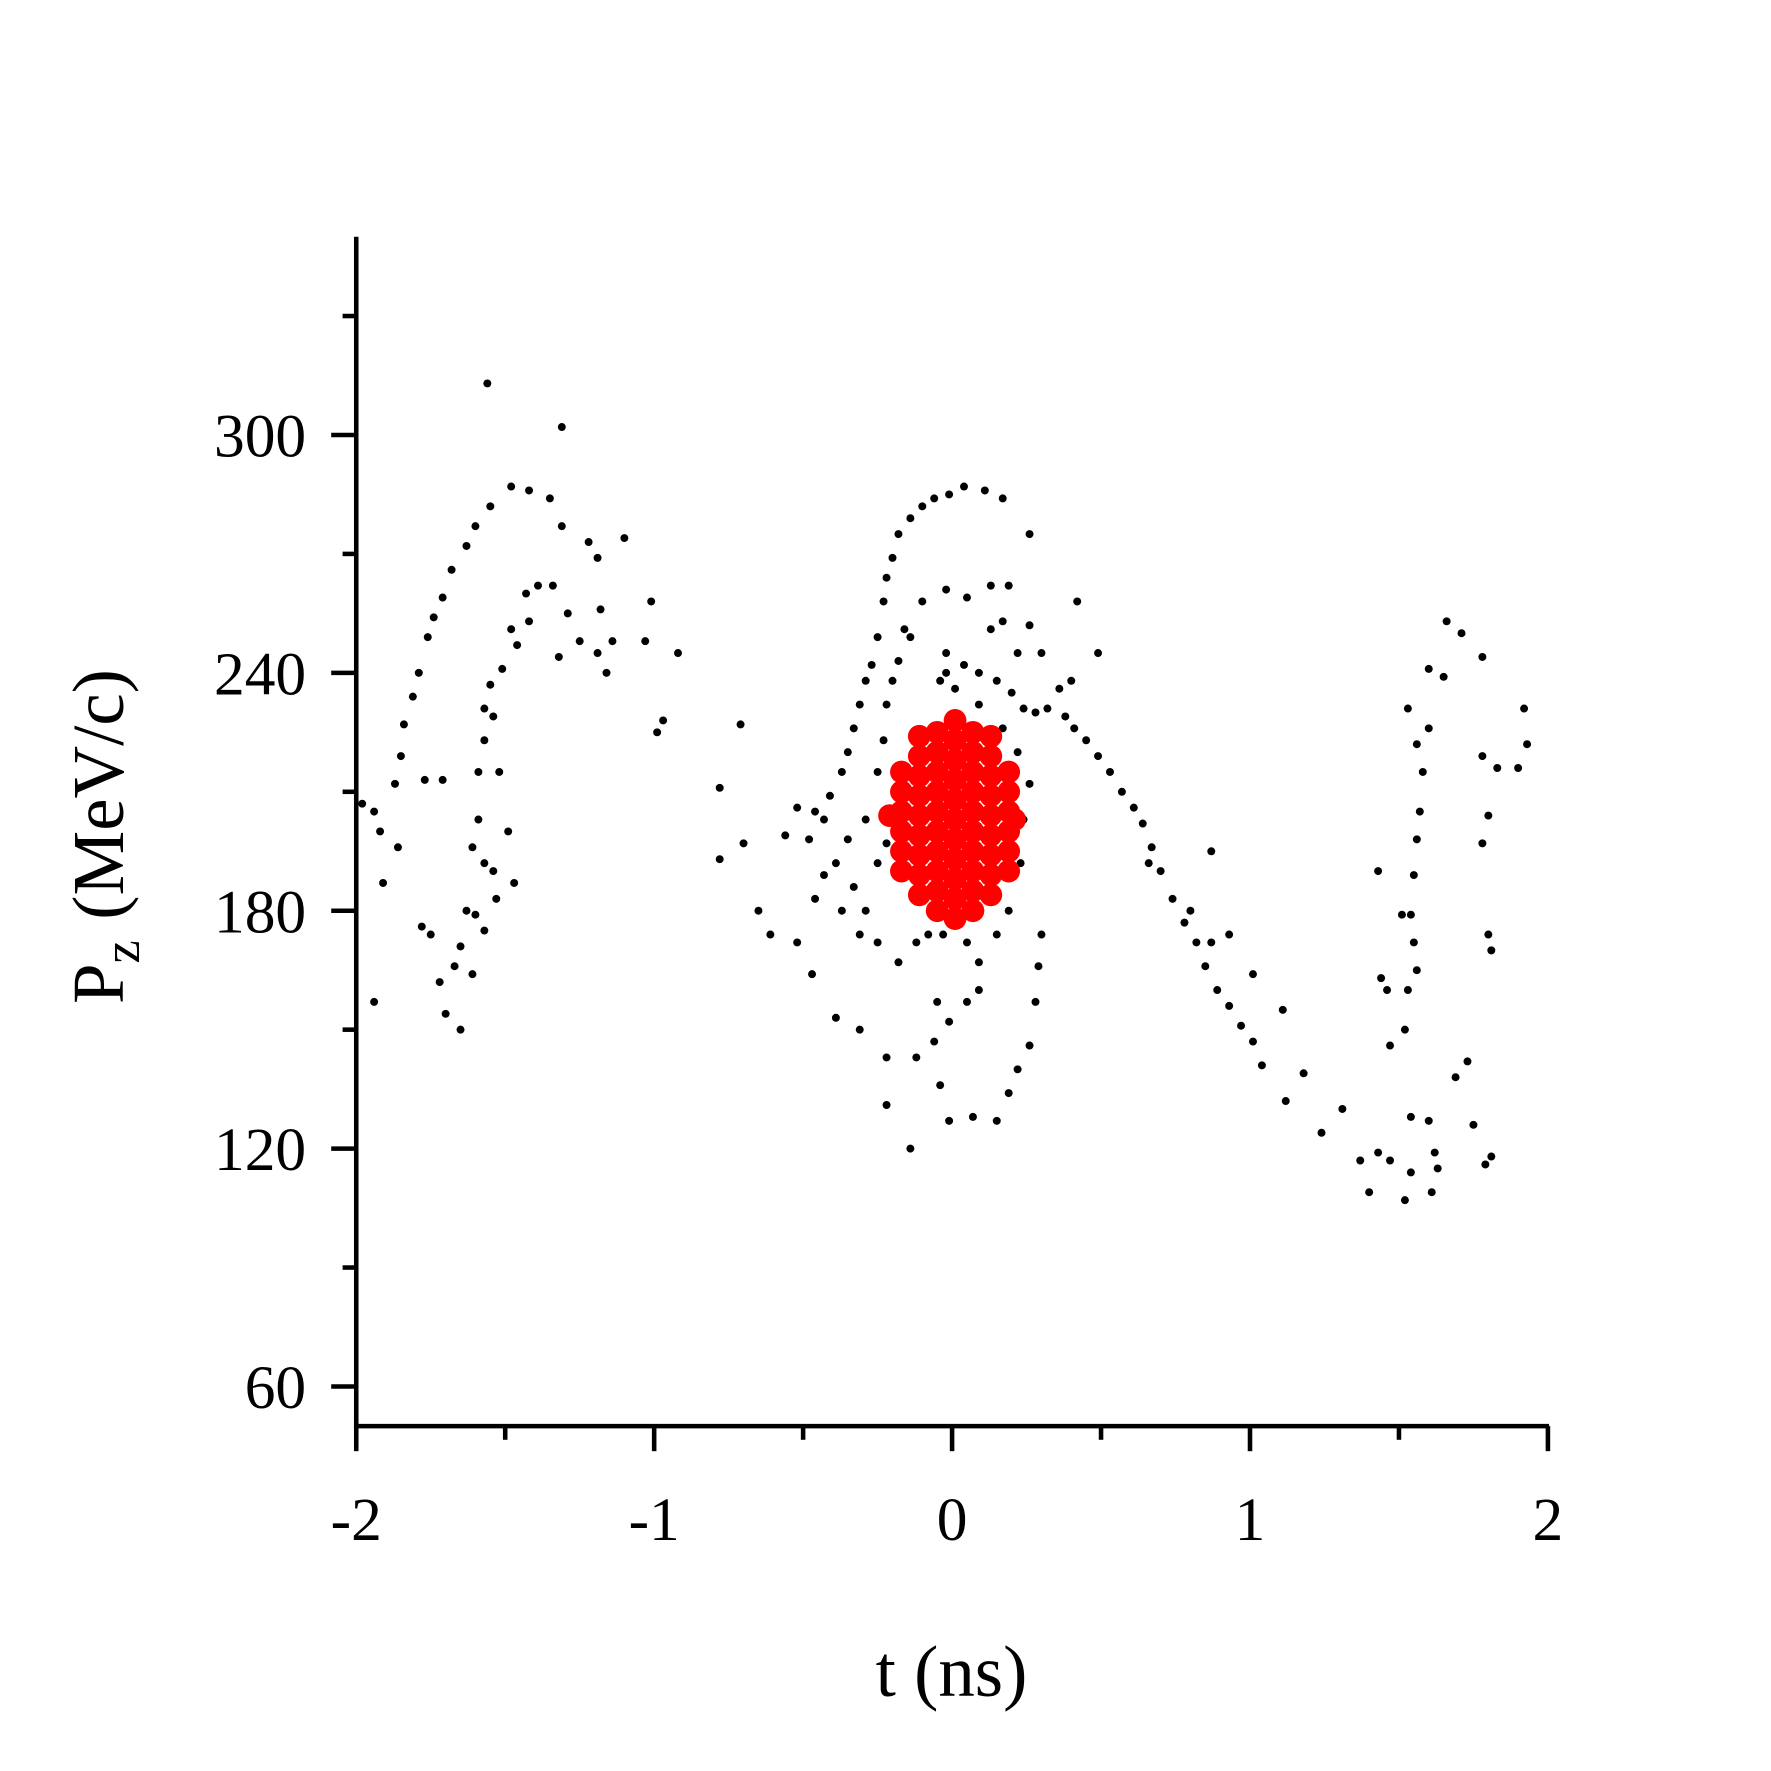  I want to click on y-axis-title-unit: (MeV/c), so click(98, 794).